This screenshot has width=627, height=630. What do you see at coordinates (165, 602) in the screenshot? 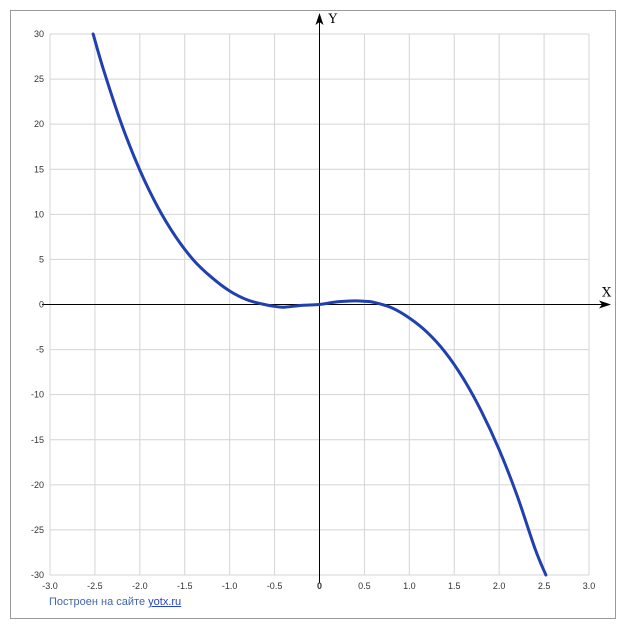
I see `credit-link: yotx.ru` at bounding box center [165, 602].